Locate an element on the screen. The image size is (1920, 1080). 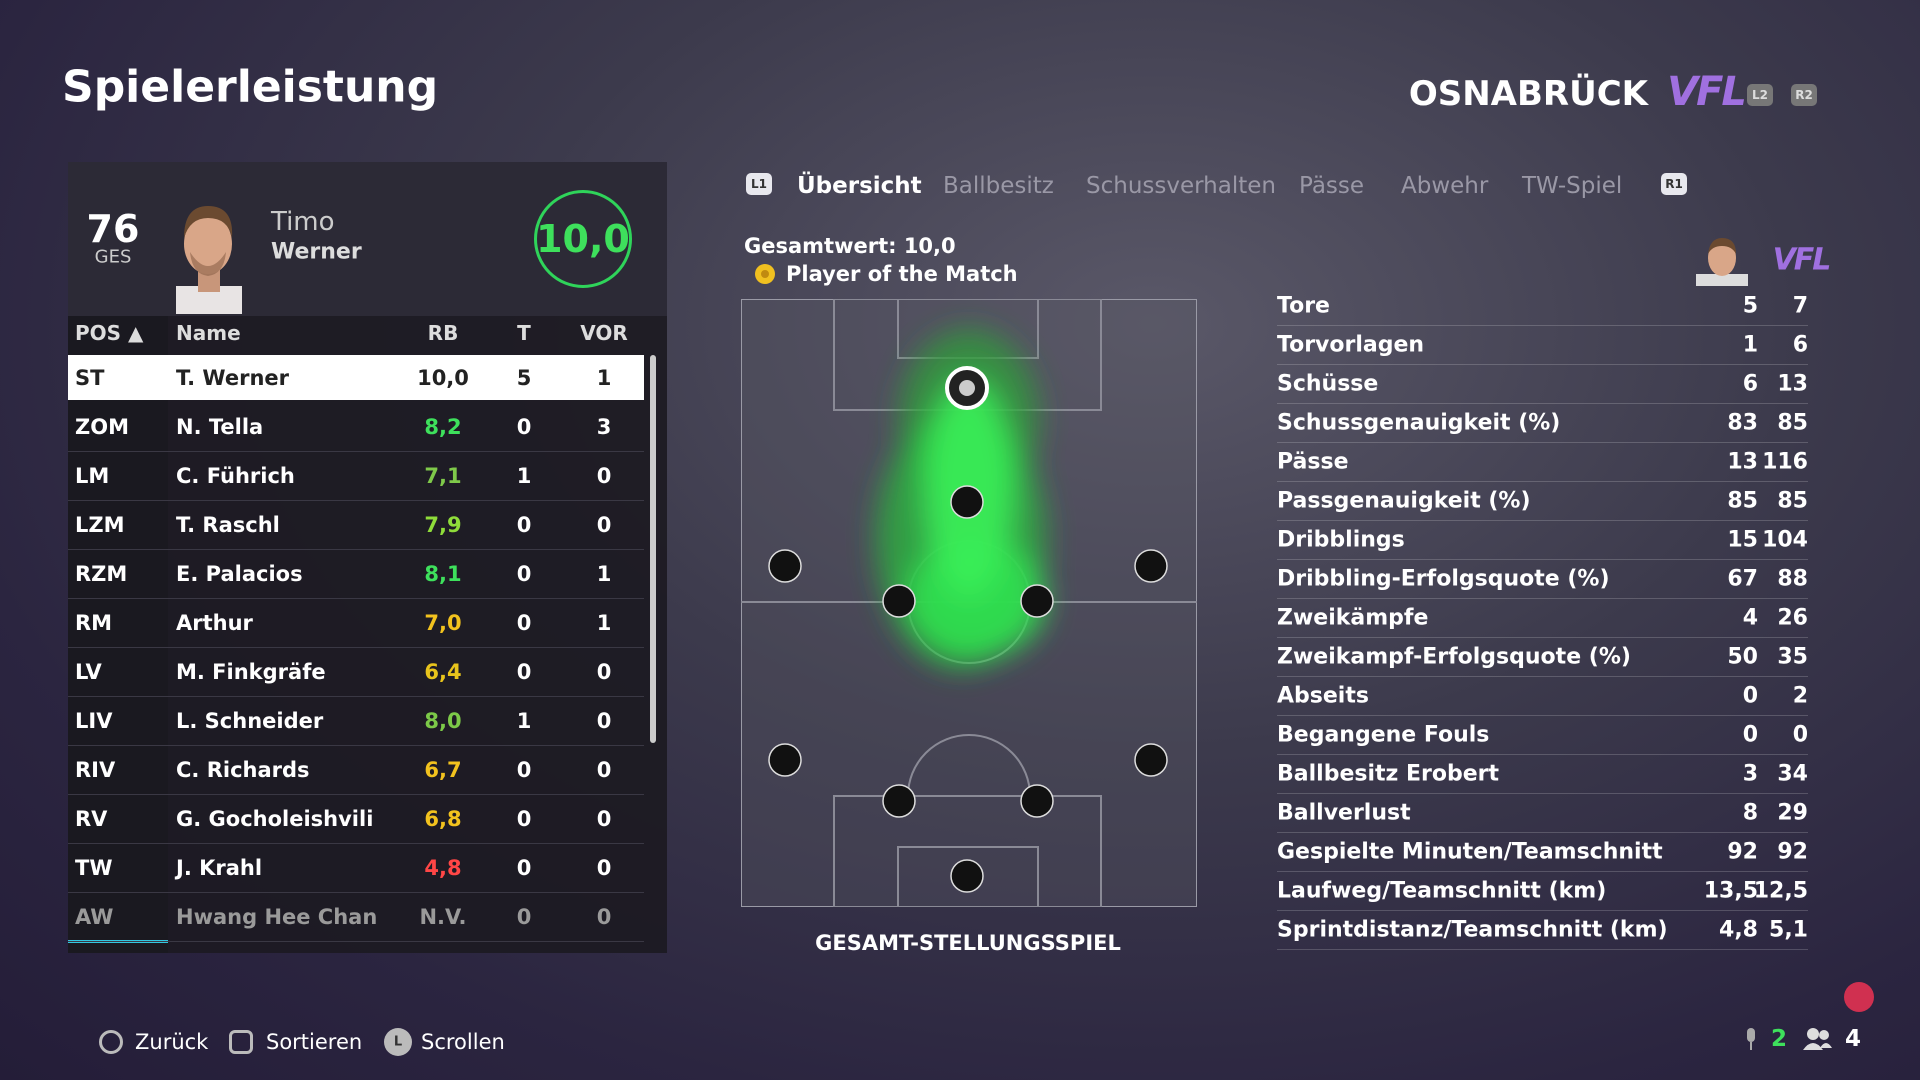
tab: Abwehr is located at coordinates (1445, 186).